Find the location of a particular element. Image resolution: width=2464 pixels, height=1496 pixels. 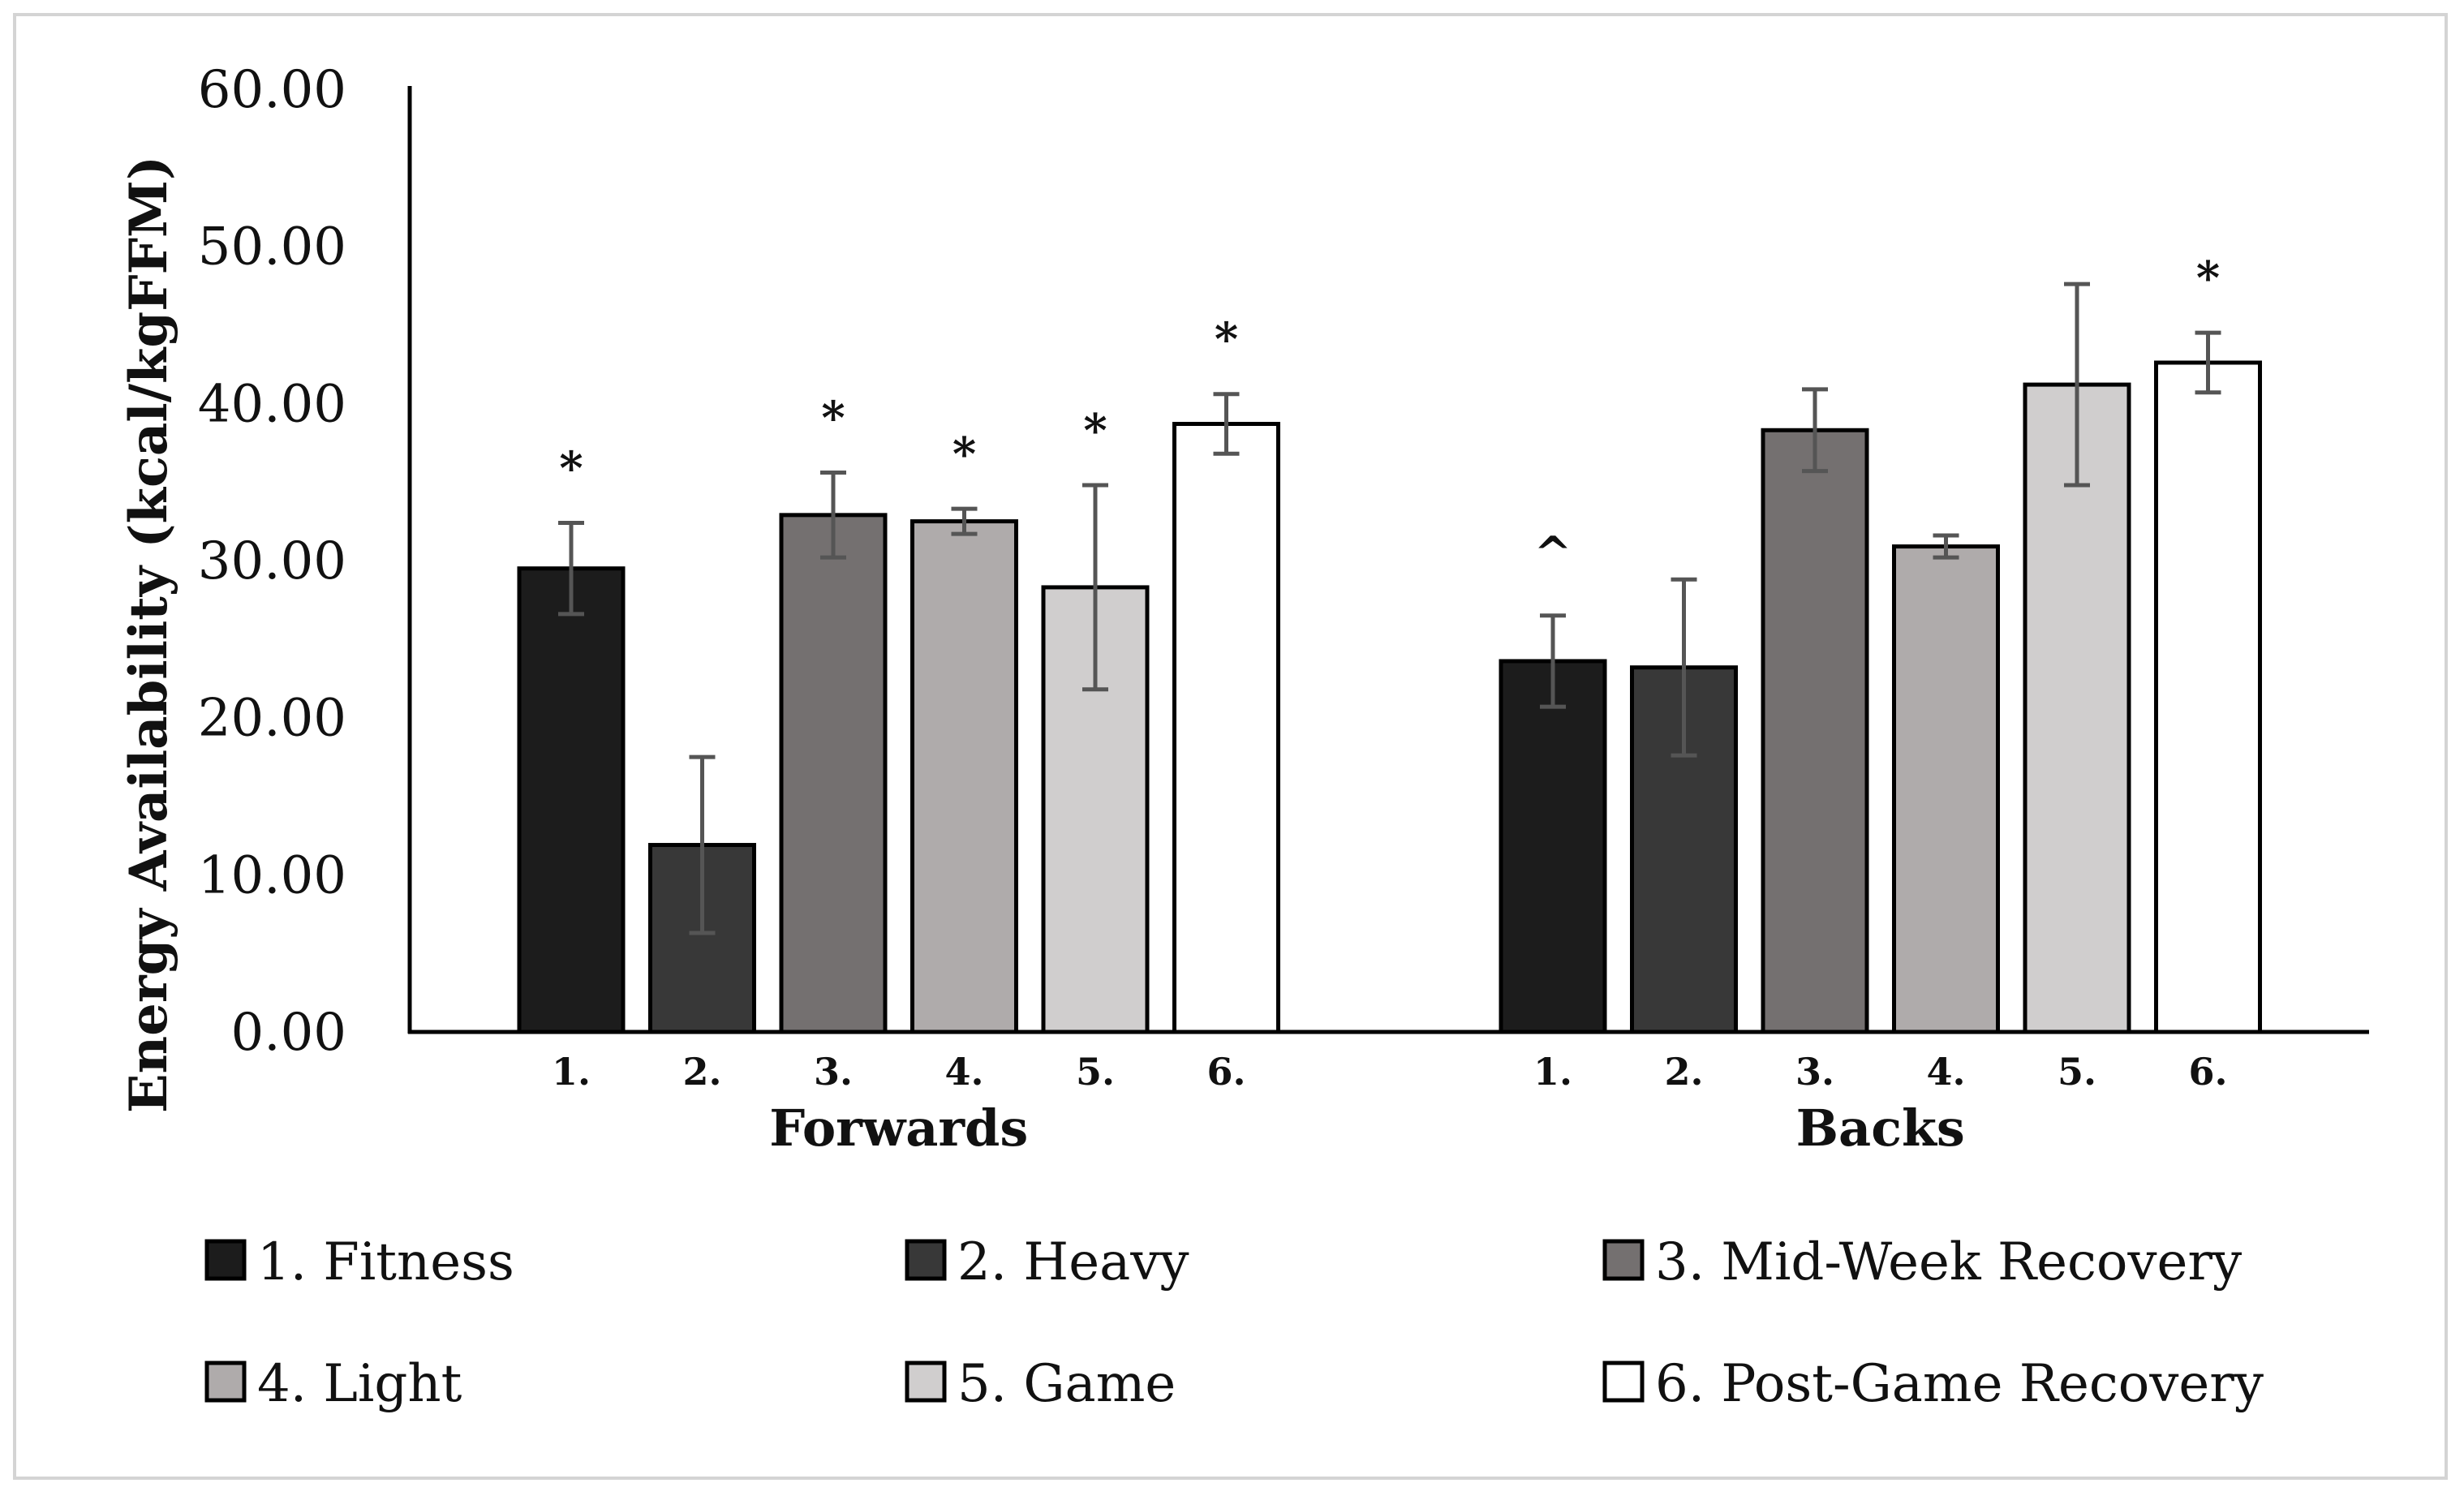

legend-label: 4. Light is located at coordinates (359, 1384).